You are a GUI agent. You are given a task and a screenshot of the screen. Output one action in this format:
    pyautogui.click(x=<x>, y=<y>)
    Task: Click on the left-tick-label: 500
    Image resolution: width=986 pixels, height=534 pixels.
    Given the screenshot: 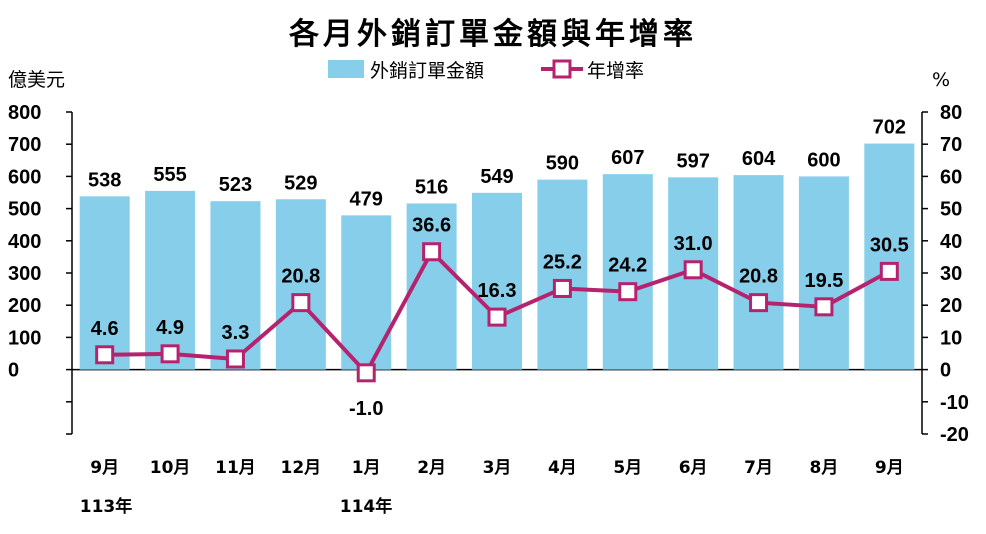 What is the action you would take?
    pyautogui.click(x=24, y=210)
    